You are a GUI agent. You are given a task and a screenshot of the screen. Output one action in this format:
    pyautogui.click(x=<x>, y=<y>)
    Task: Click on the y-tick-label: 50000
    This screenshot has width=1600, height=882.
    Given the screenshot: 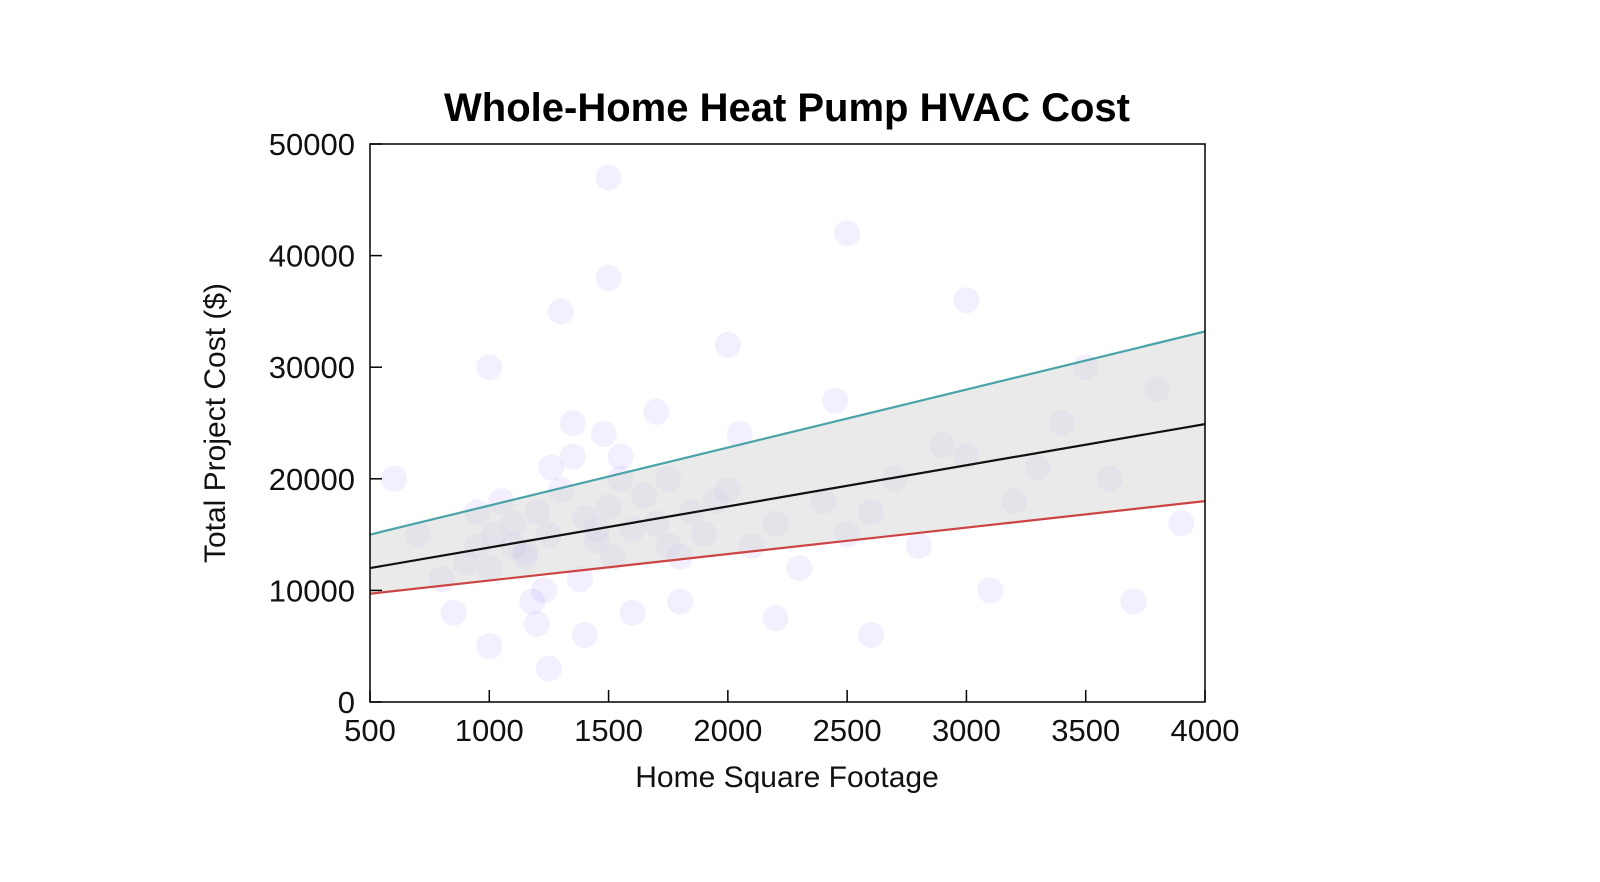 What is the action you would take?
    pyautogui.click(x=312, y=144)
    